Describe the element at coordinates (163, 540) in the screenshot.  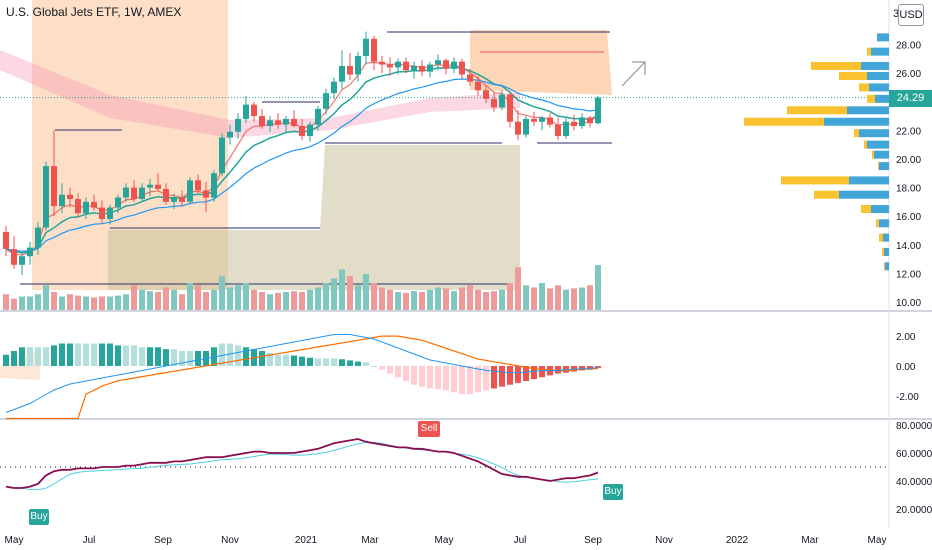
I see `time-axis-tick: Sep` at that location.